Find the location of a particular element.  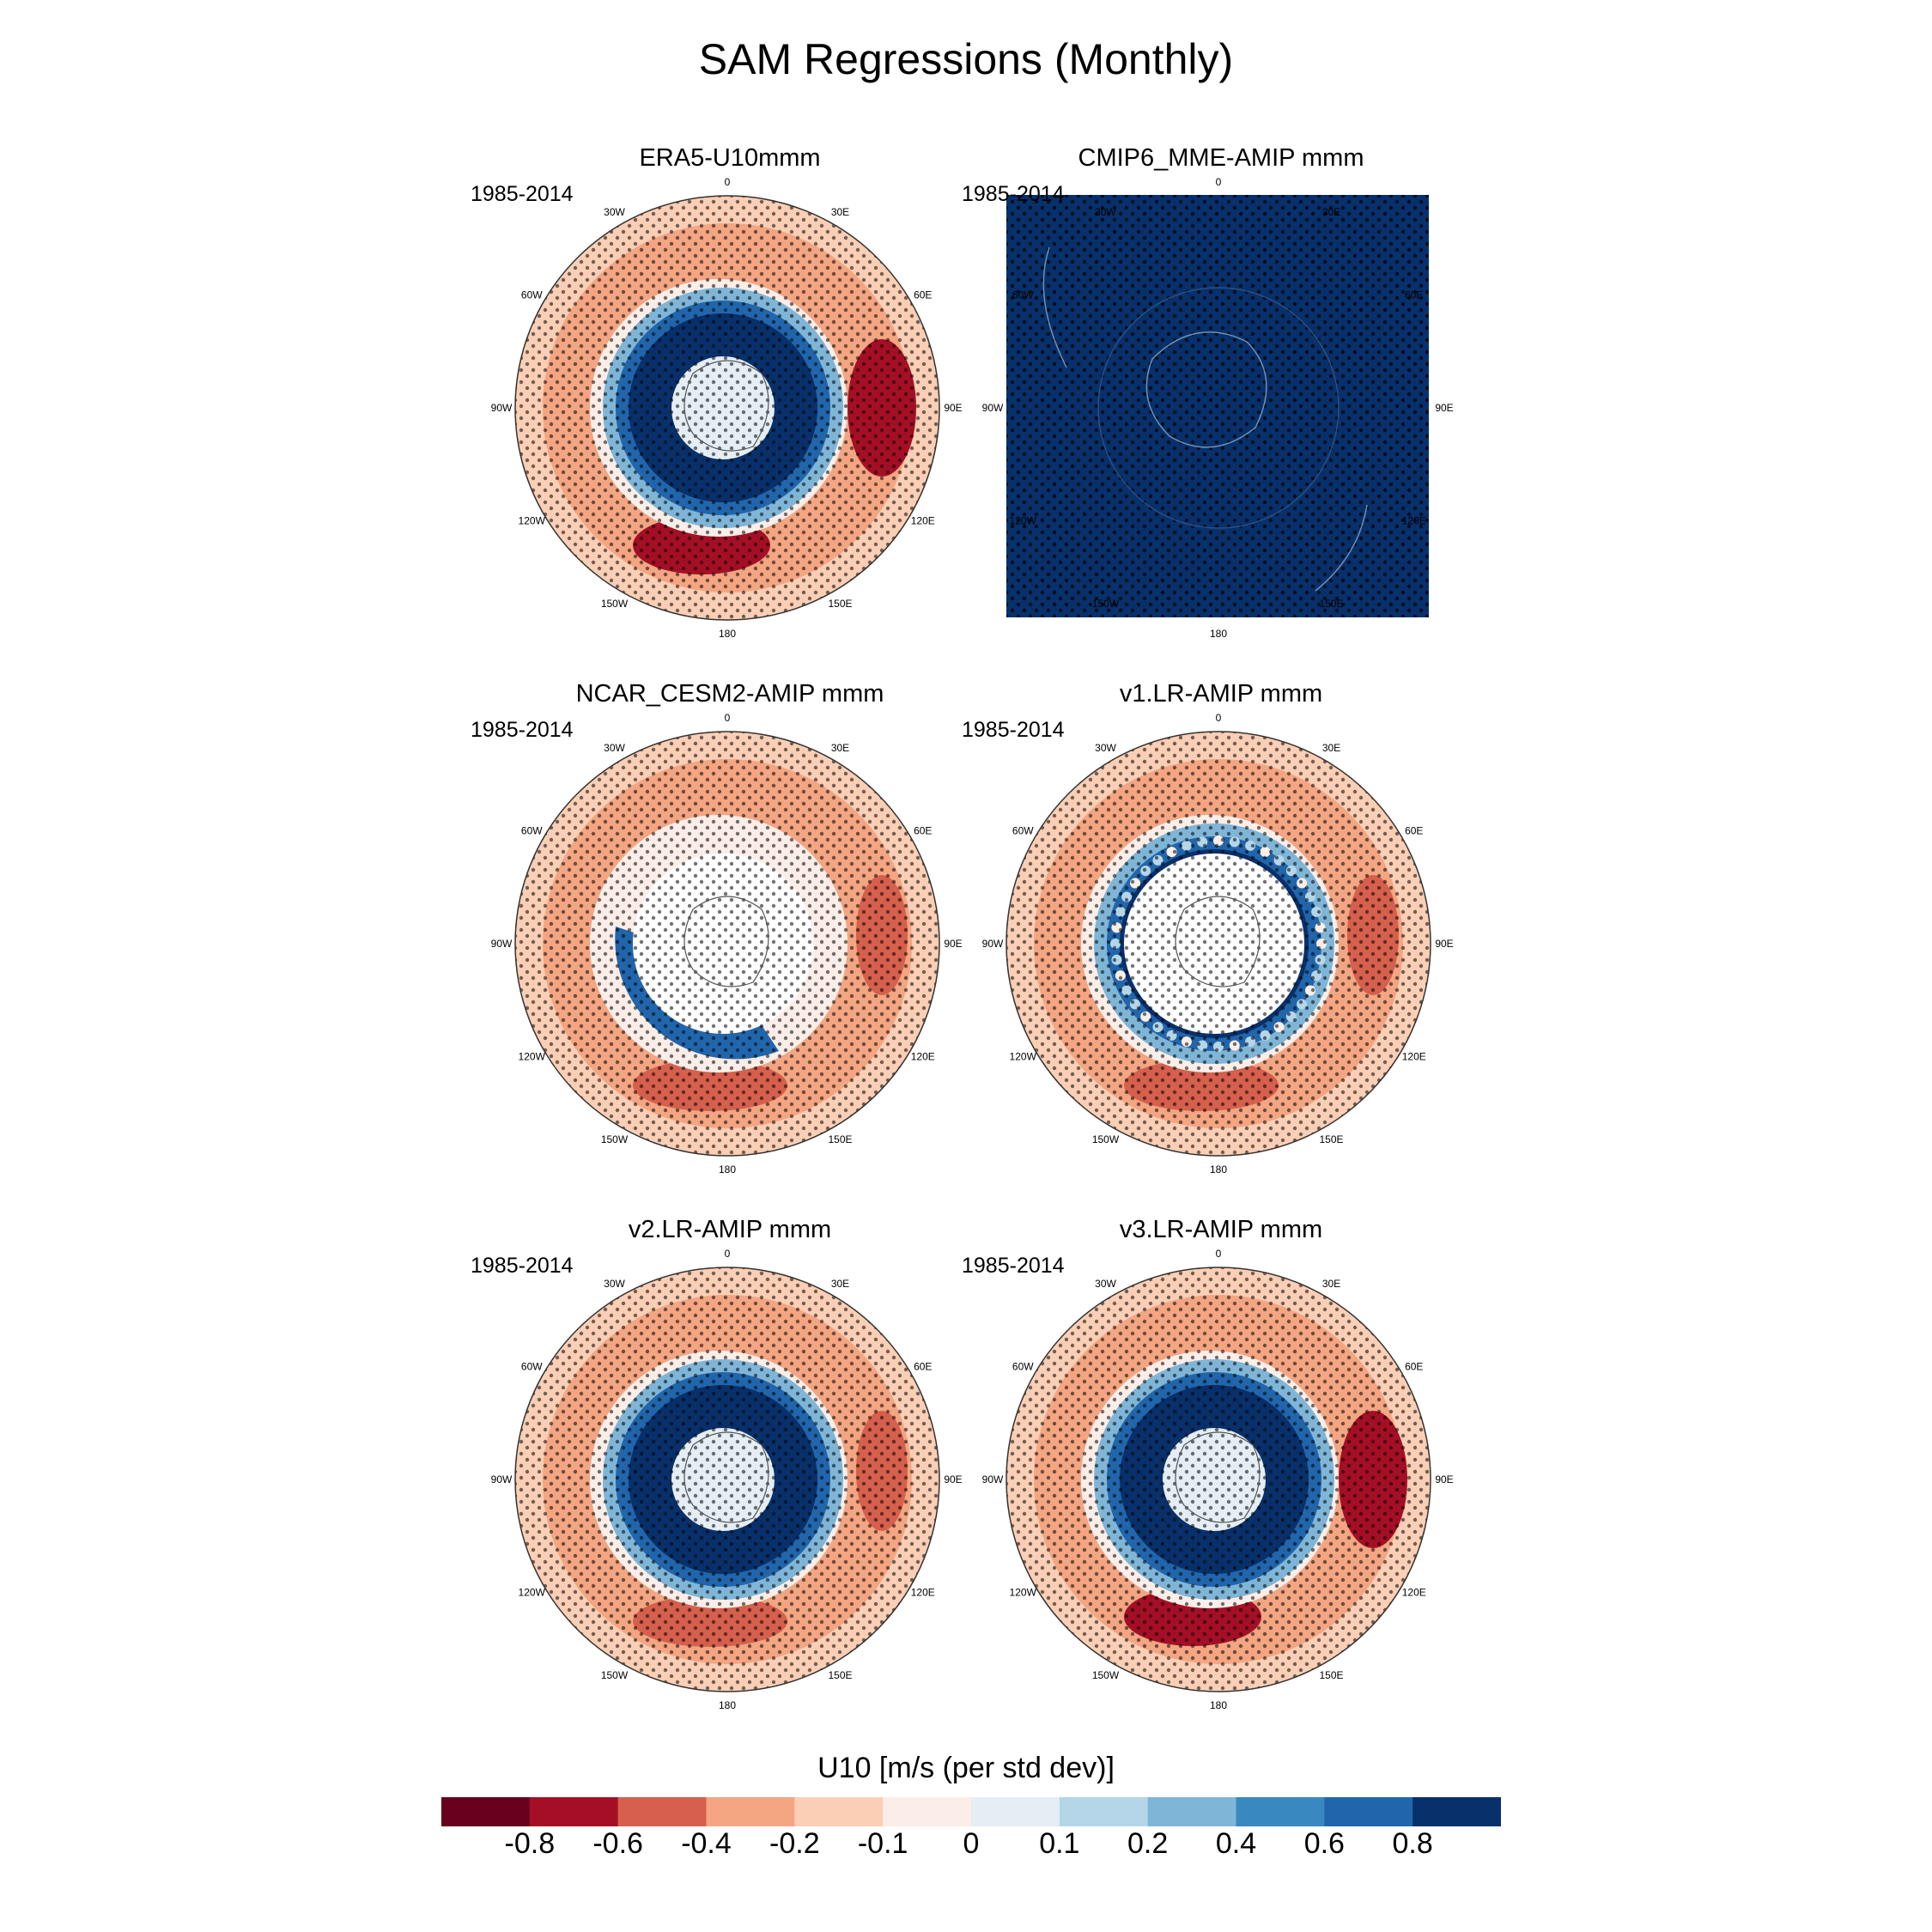

colorbar-tick-label: 0.6 is located at coordinates (1324, 1843).